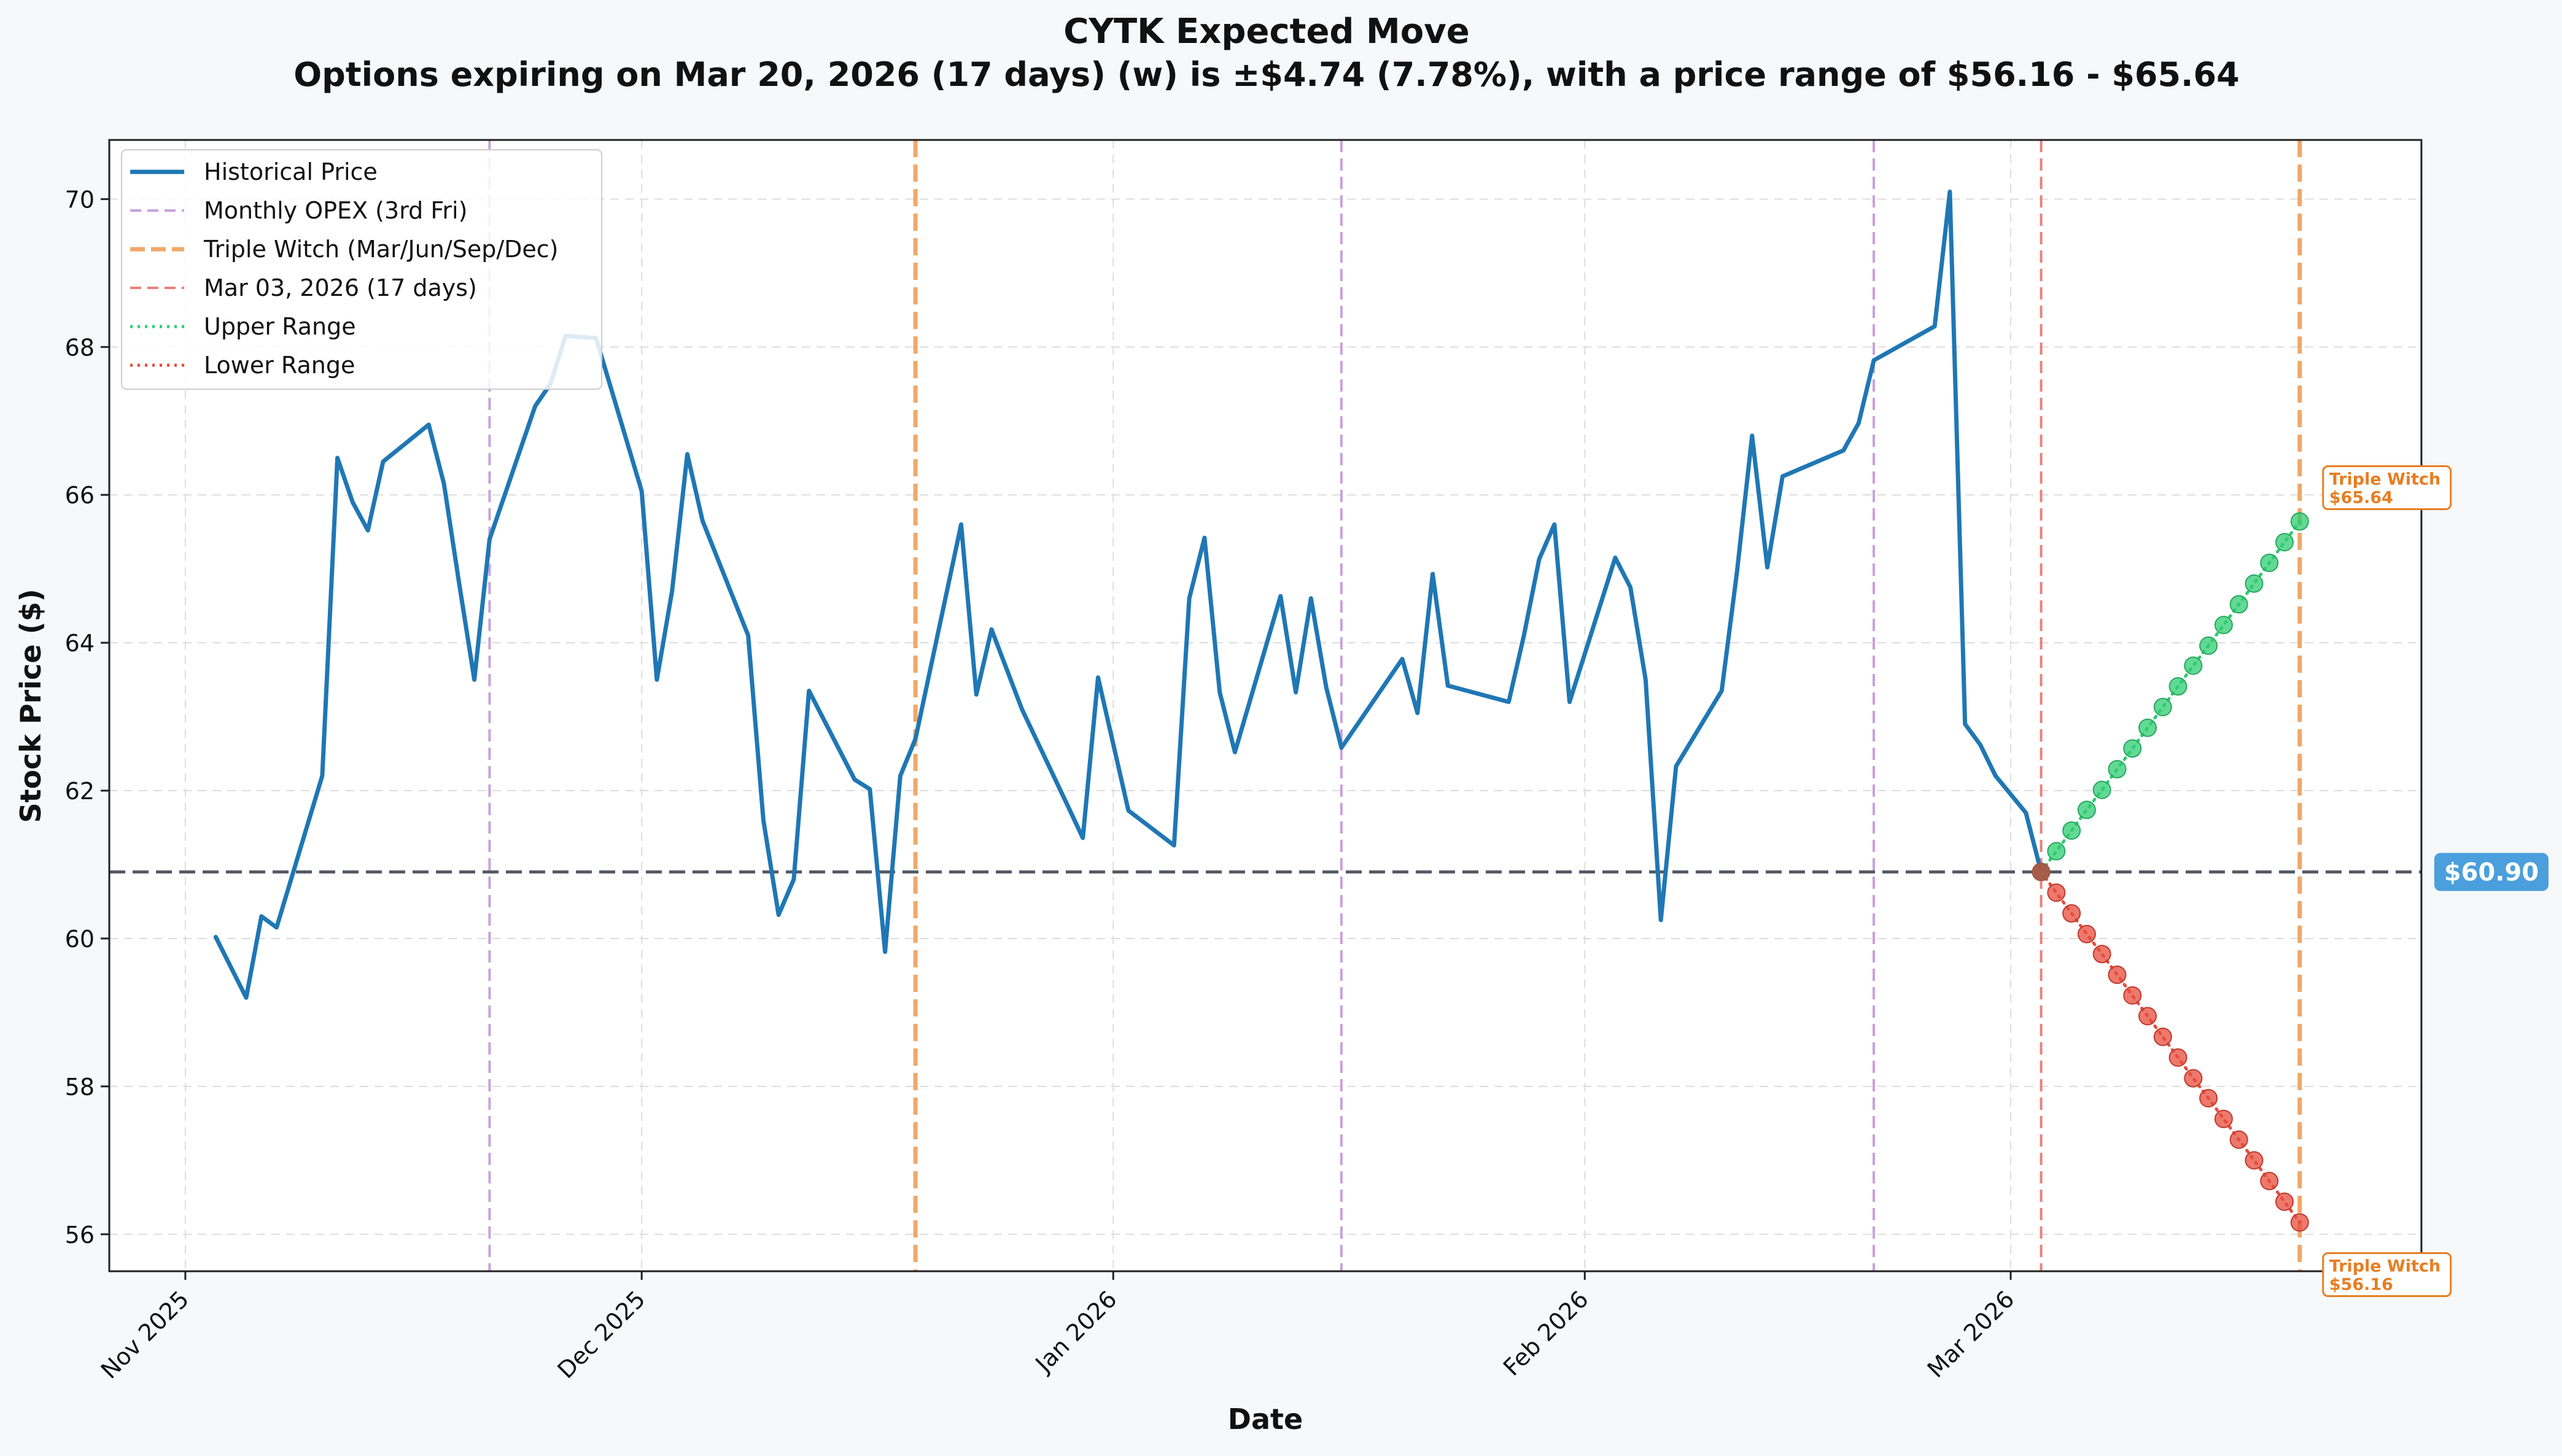  I want to click on legend-box, so click(361, 269).